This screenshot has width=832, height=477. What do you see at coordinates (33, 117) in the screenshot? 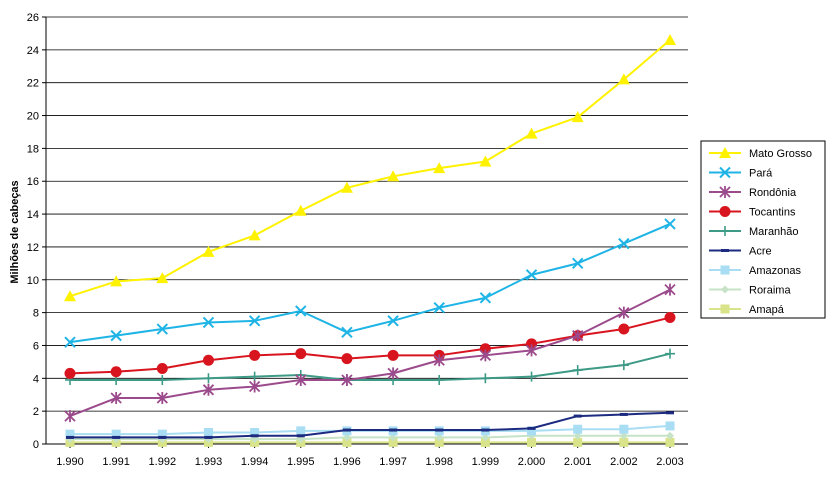
I see `y-tick-label: 20` at bounding box center [33, 117].